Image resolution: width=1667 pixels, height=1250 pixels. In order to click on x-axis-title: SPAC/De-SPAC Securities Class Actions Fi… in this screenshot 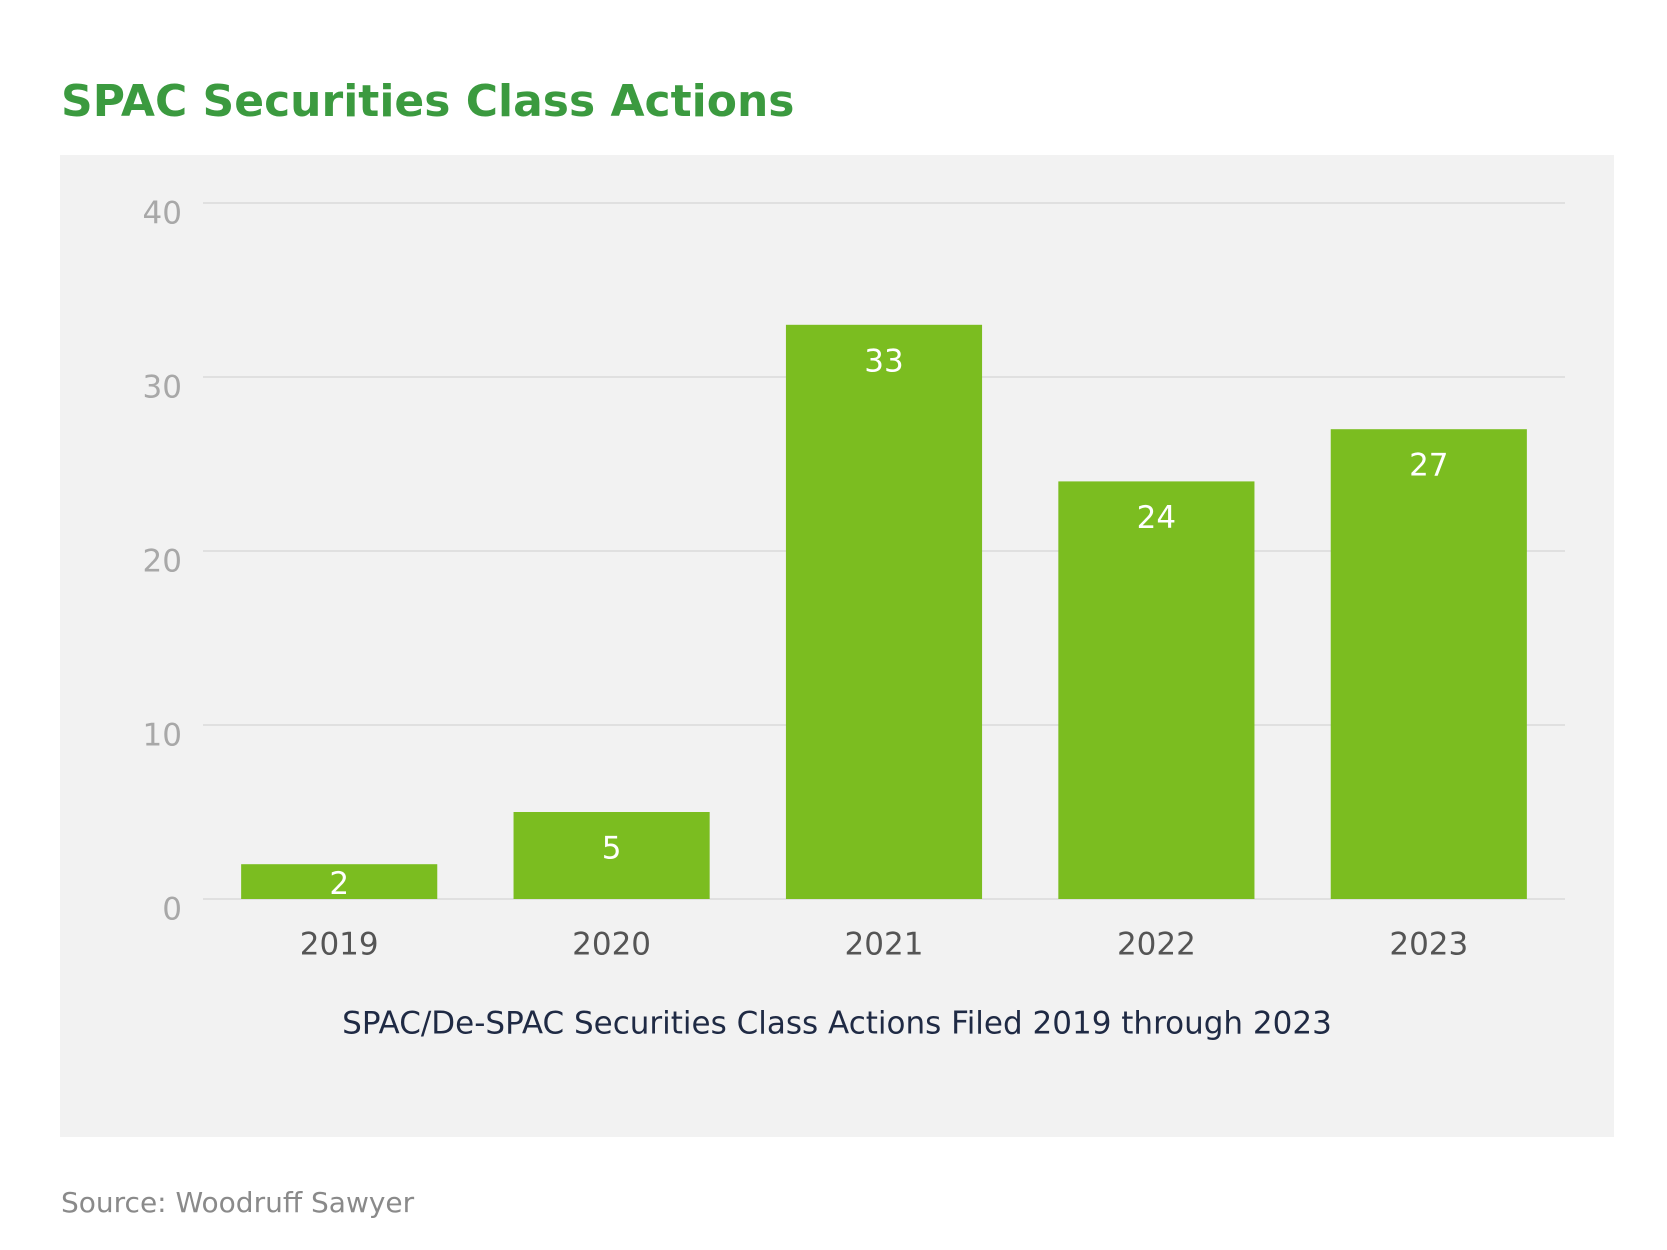, I will do `click(837, 1024)`.